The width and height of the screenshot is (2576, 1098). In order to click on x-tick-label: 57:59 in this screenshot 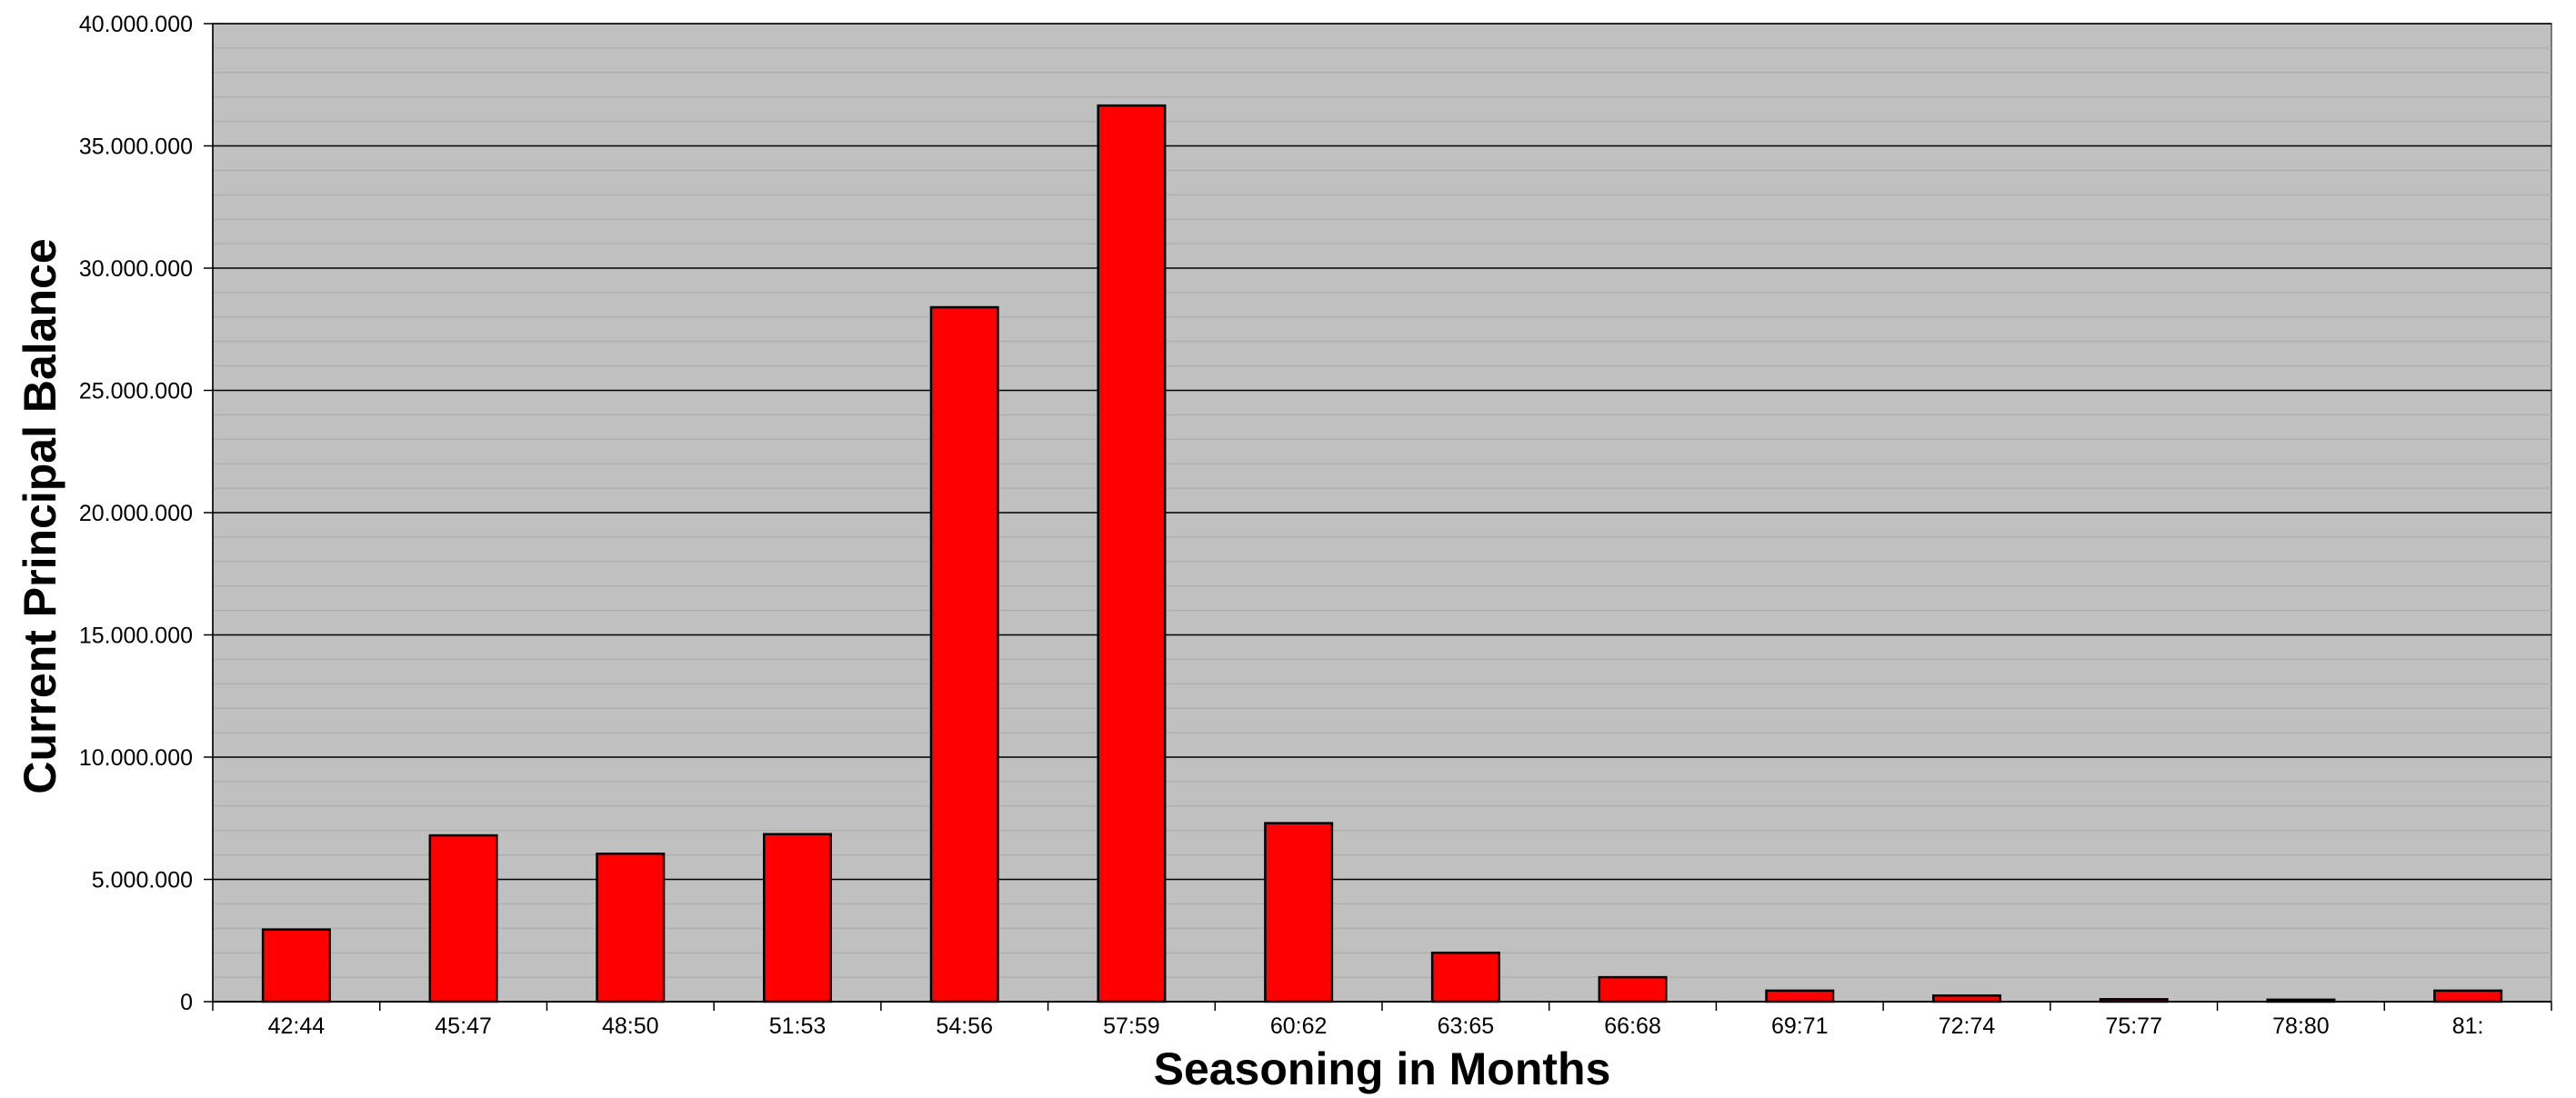, I will do `click(1131, 1026)`.